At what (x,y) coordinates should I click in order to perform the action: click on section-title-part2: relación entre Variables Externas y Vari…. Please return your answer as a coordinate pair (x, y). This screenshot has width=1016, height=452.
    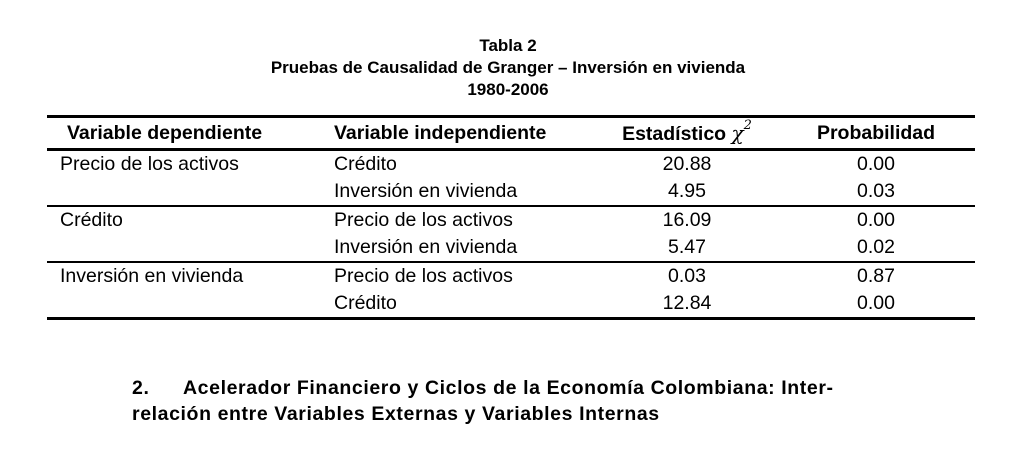
    Looking at the image, I should click on (396, 414).